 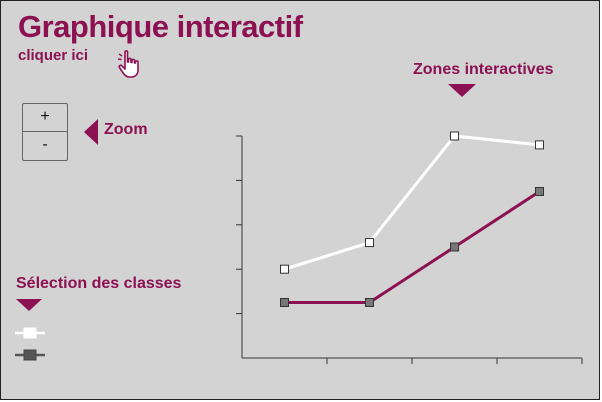 What do you see at coordinates (45, 144) in the screenshot?
I see `zoom-out-button: -` at bounding box center [45, 144].